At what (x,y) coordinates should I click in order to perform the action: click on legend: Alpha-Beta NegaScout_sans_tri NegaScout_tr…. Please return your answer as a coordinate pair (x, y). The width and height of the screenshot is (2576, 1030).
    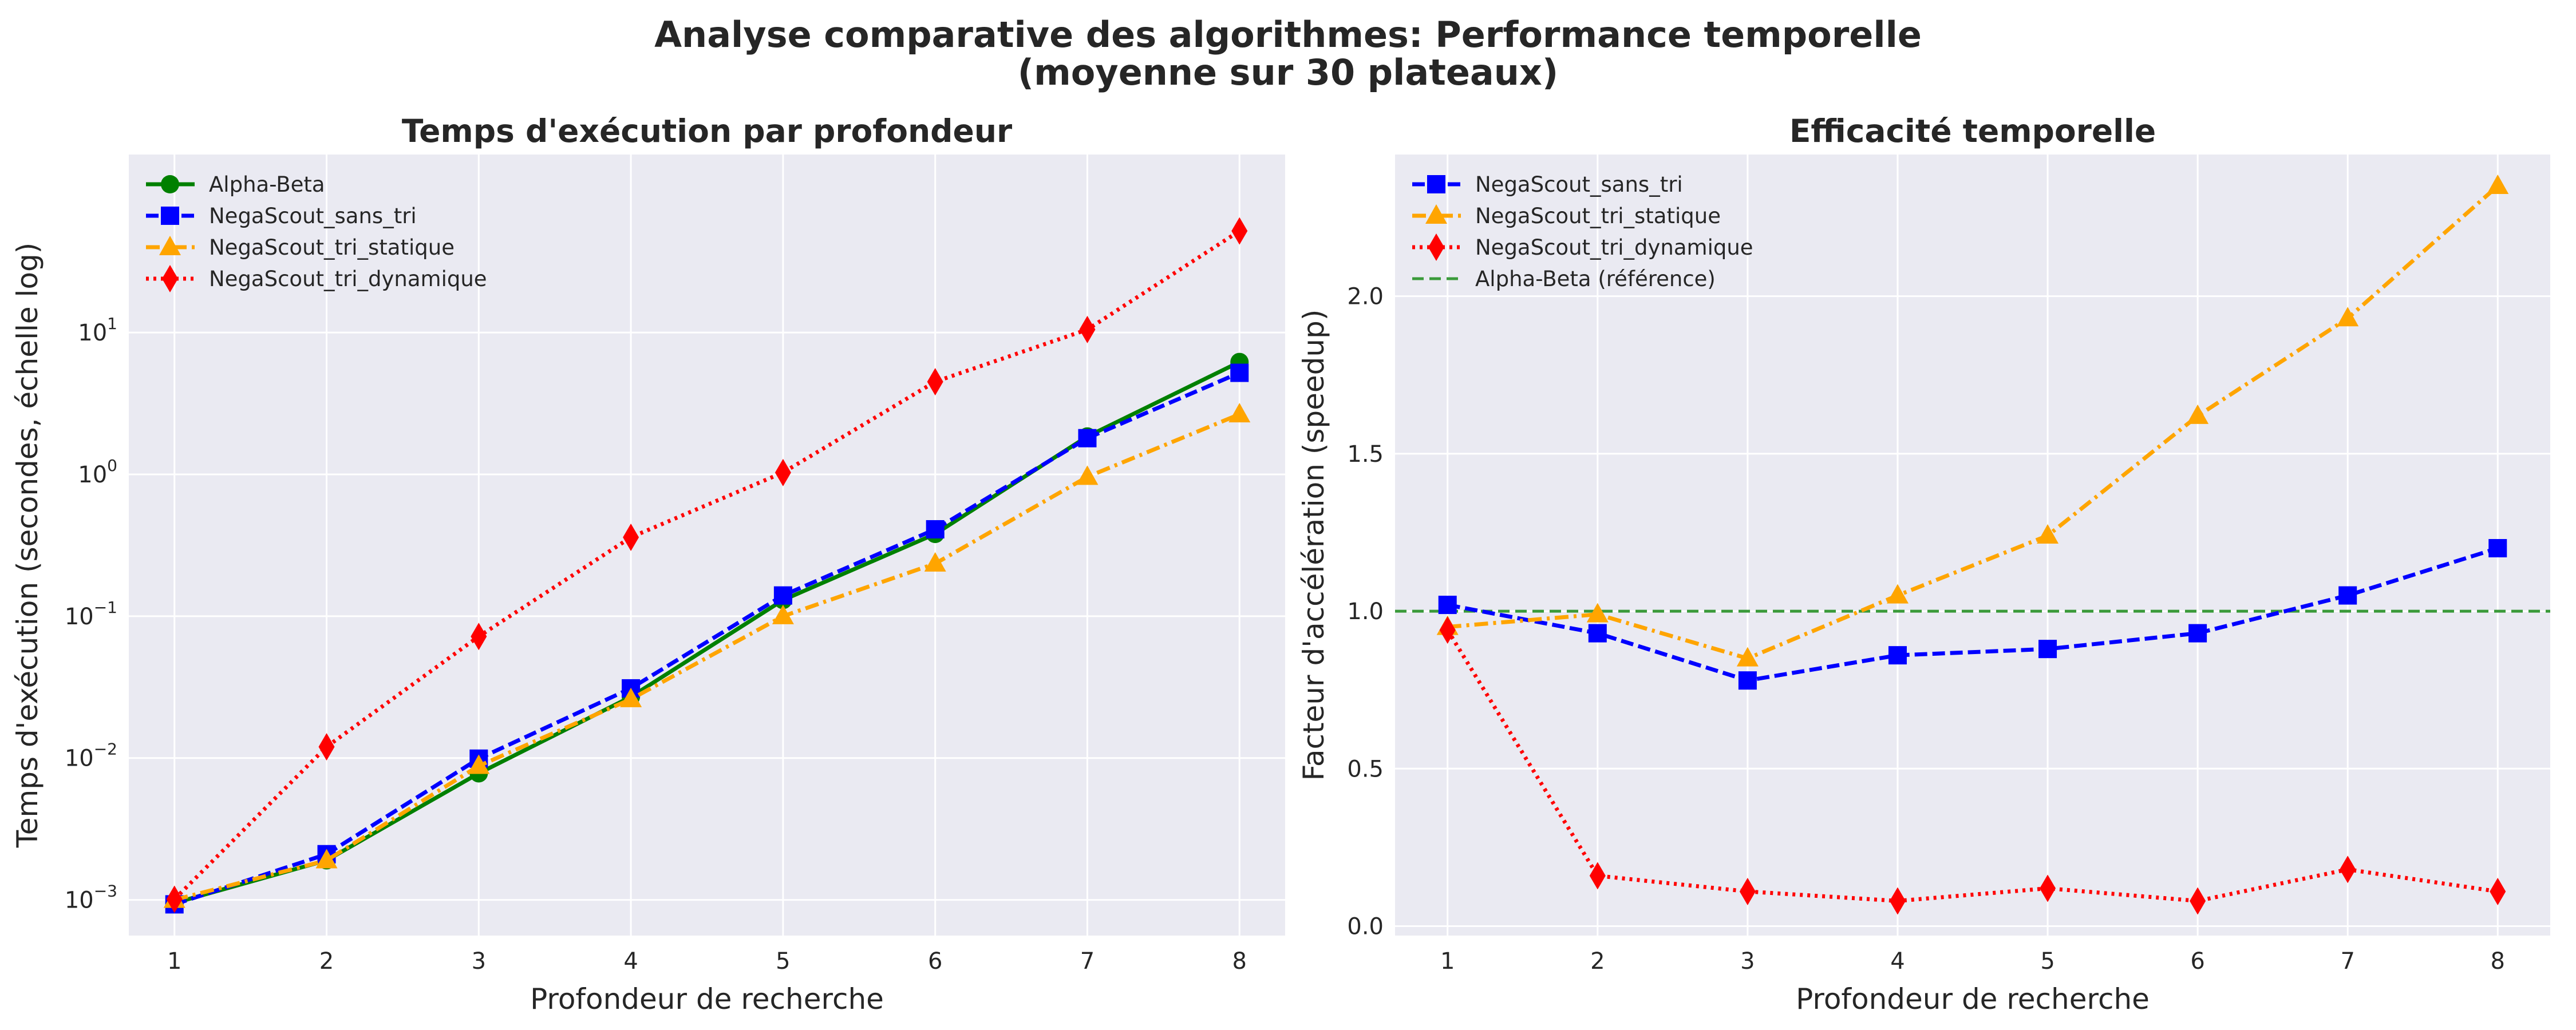
    Looking at the image, I should click on (316, 232).